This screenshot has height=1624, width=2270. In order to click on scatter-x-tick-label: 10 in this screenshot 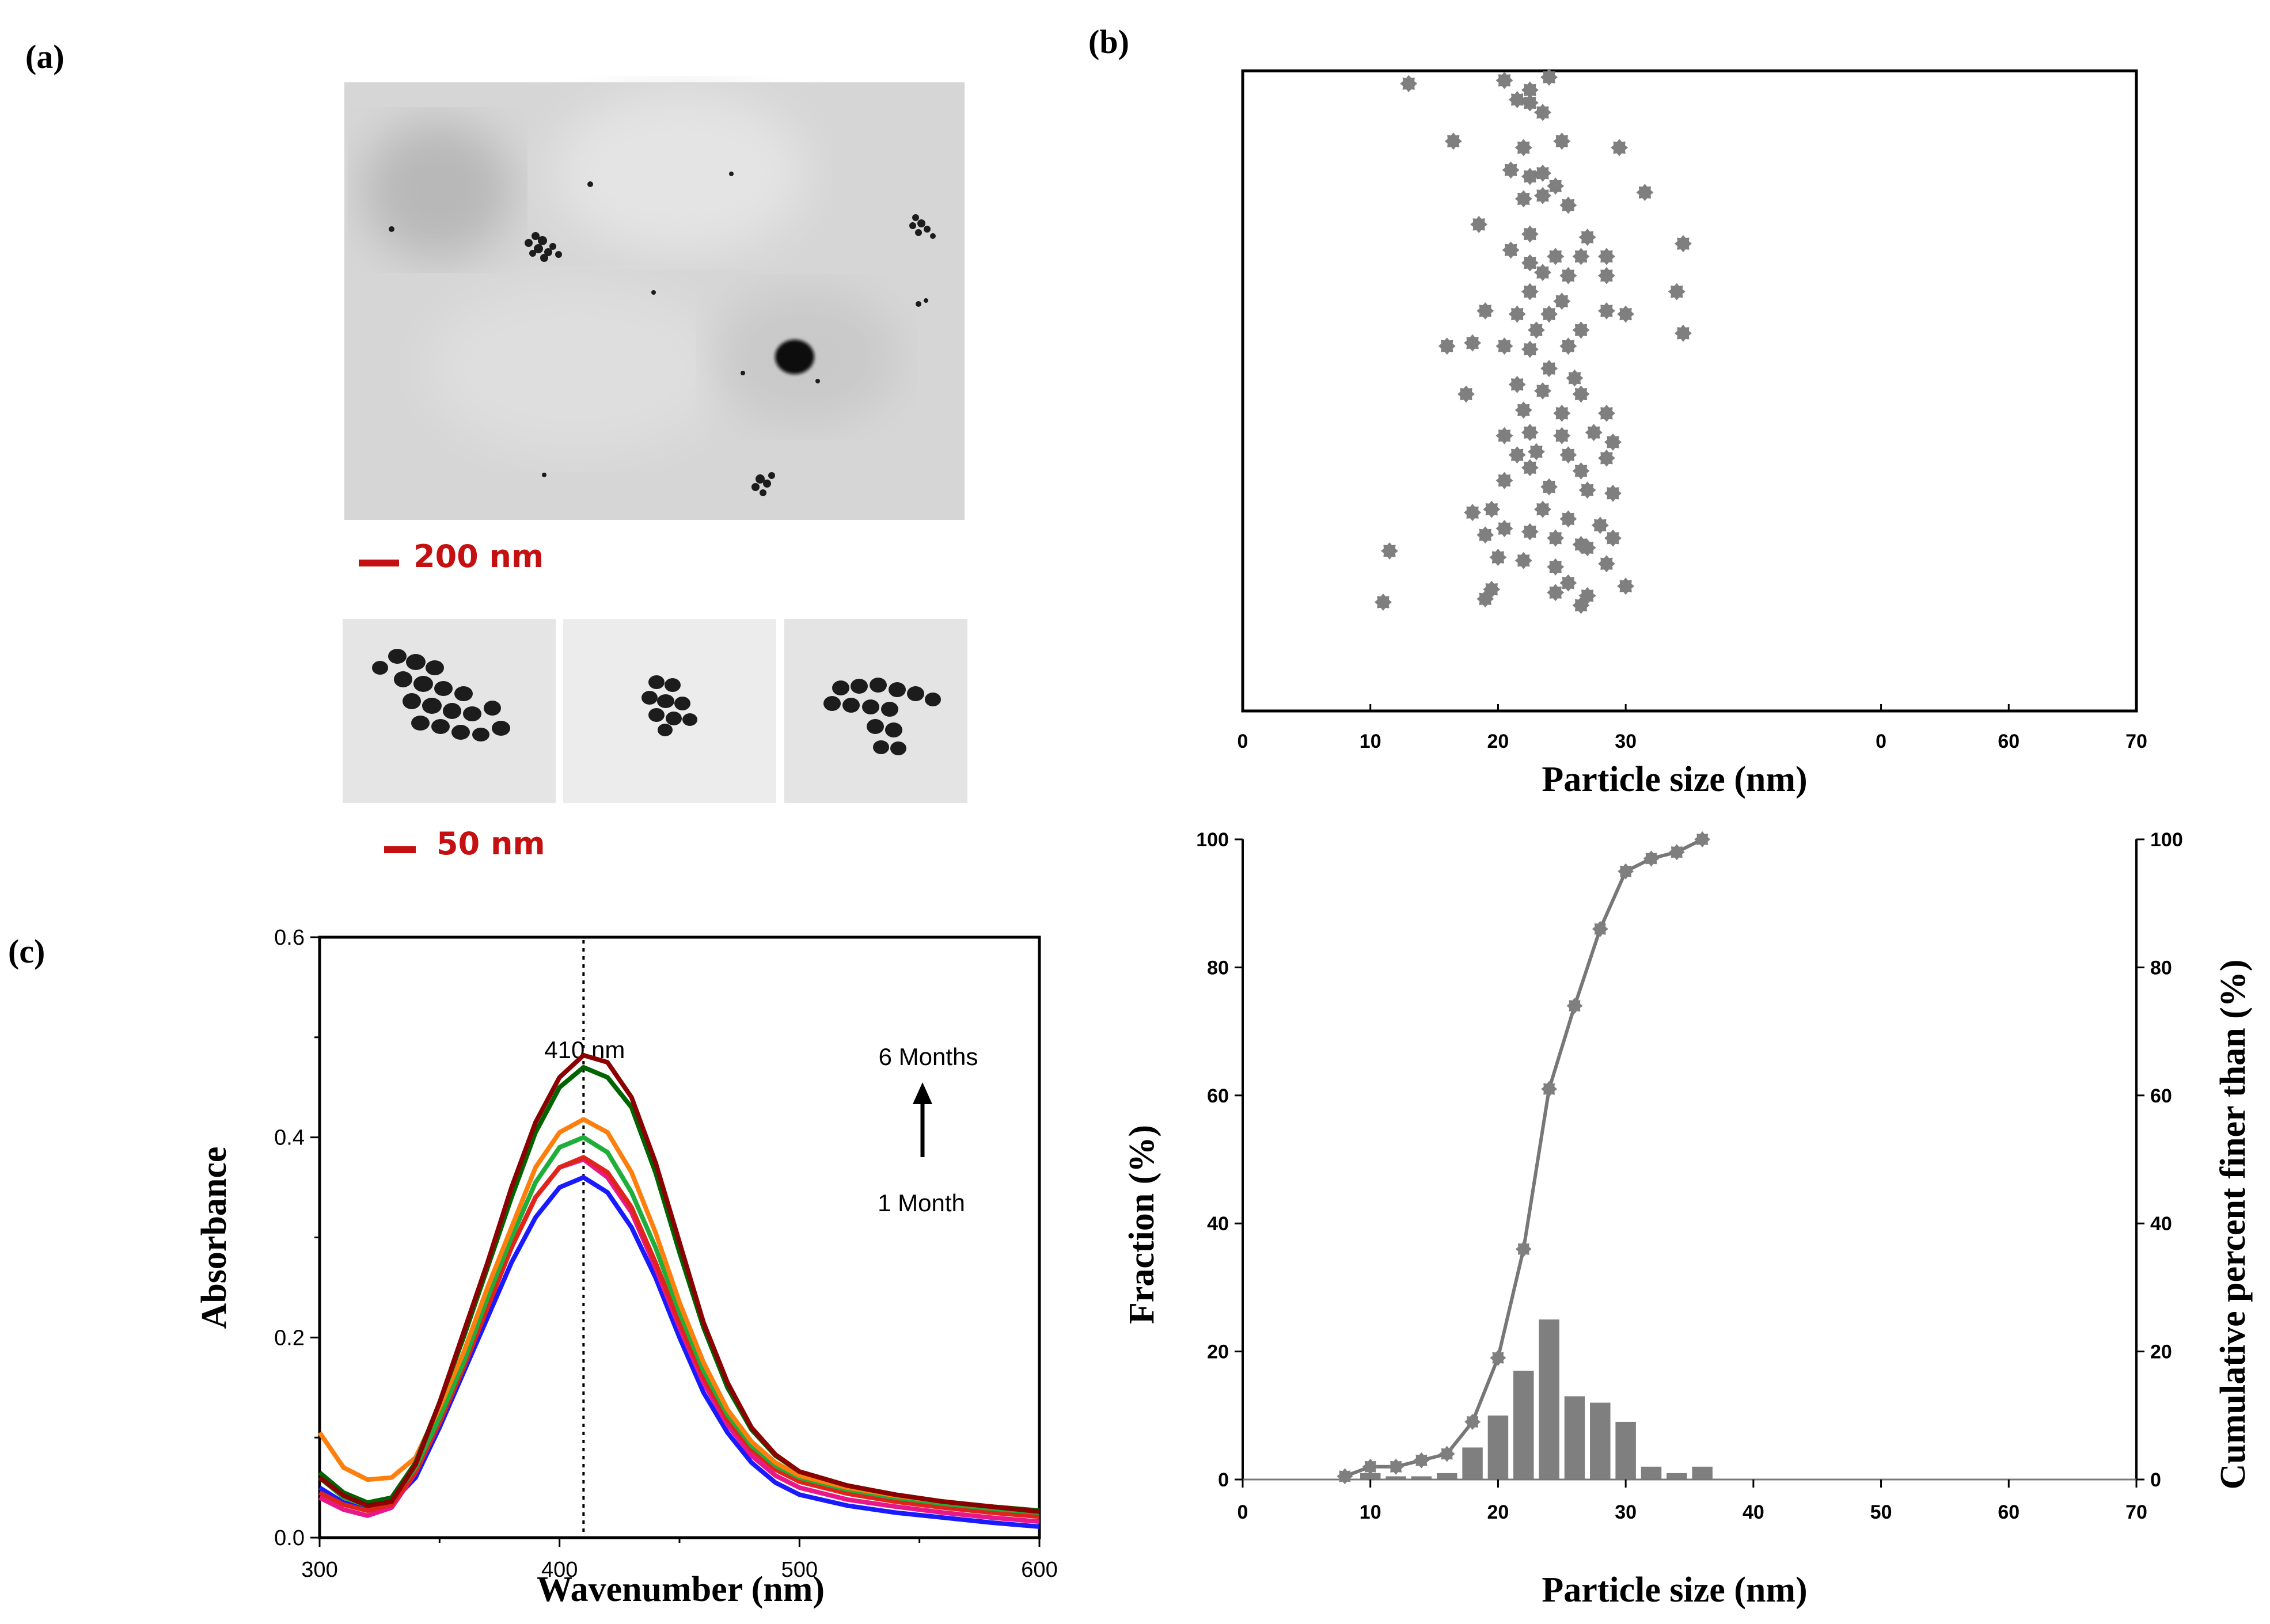, I will do `click(1370, 741)`.